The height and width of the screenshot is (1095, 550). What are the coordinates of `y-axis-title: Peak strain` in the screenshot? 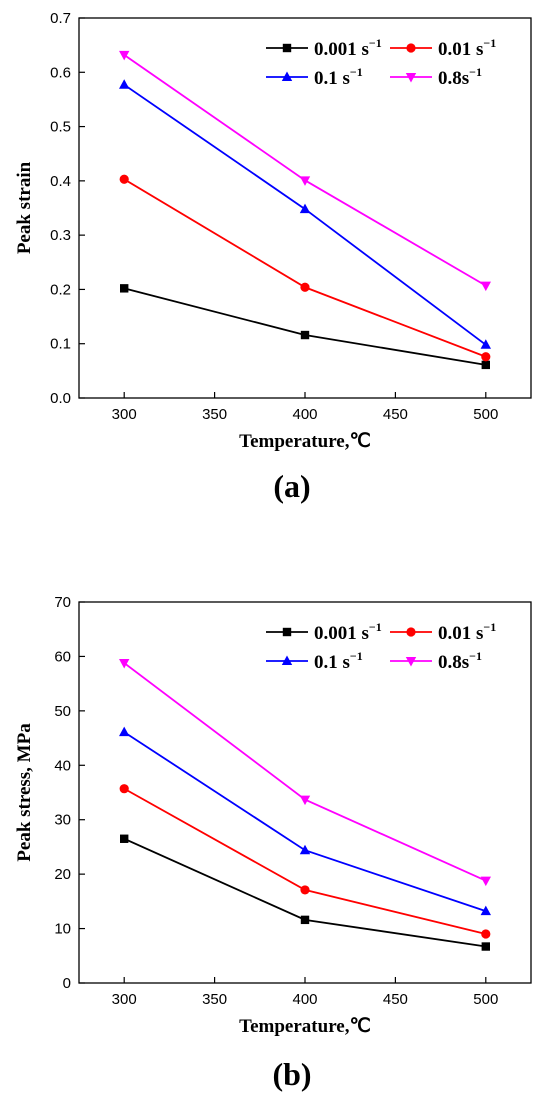 It's located at (24, 207).